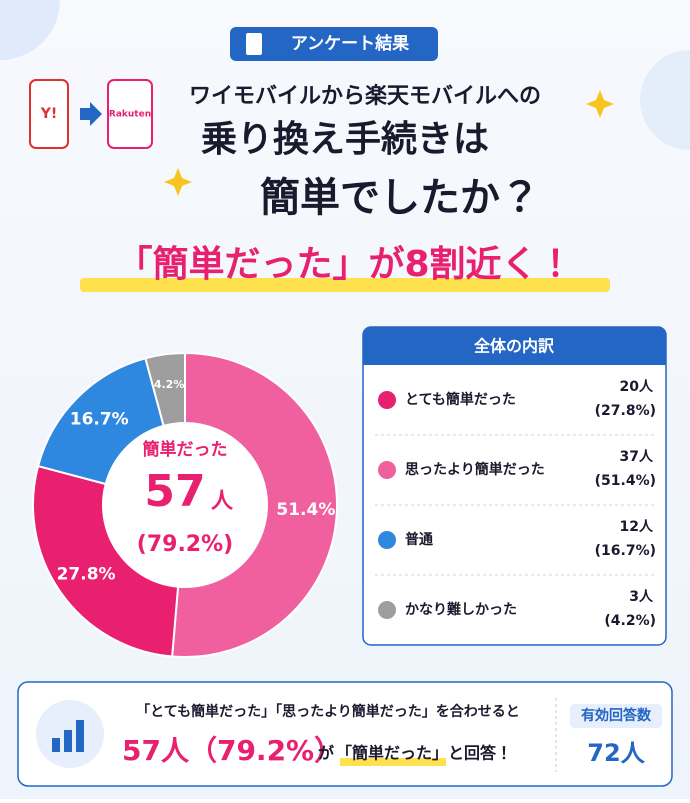 The width and height of the screenshot is (690, 803). I want to click on row-count: 37人, so click(637, 457).